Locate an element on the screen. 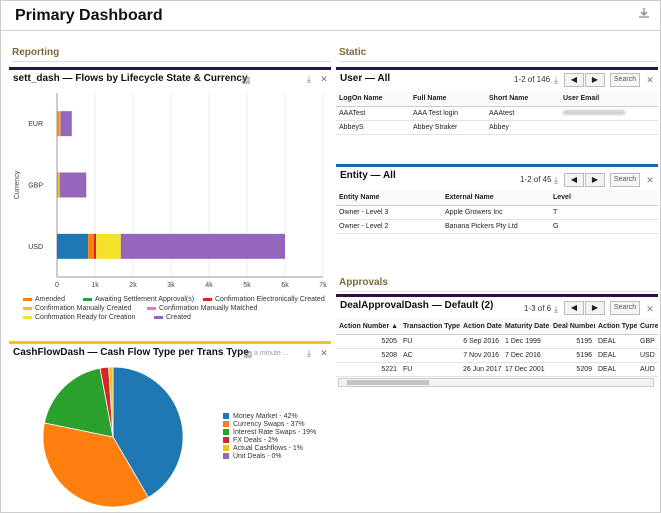  column-header: Action Type is located at coordinates (616, 326).